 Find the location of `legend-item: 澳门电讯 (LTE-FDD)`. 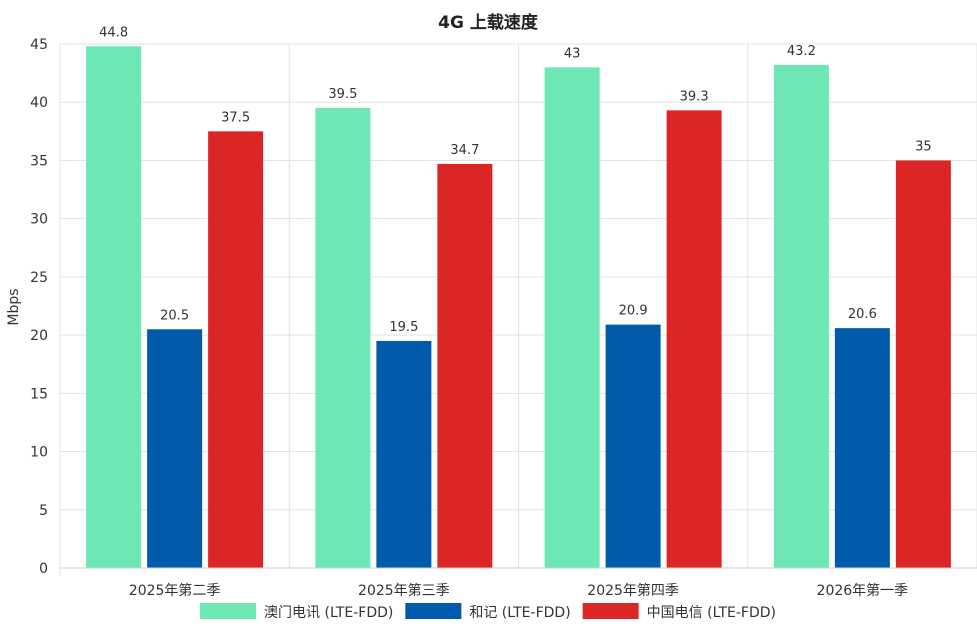

legend-item: 澳门电讯 (LTE-FDD) is located at coordinates (296, 612).